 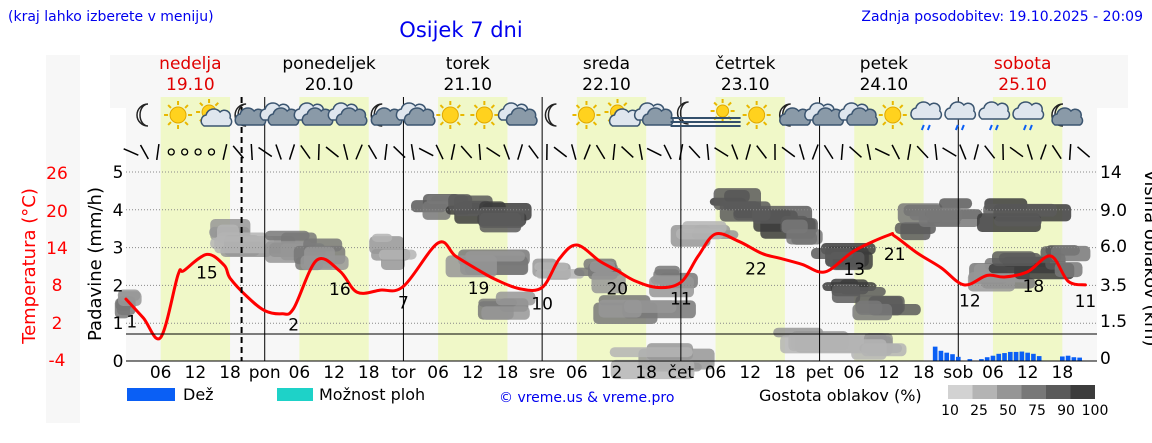 I want to click on day-name: sreda, so click(x=606, y=64).